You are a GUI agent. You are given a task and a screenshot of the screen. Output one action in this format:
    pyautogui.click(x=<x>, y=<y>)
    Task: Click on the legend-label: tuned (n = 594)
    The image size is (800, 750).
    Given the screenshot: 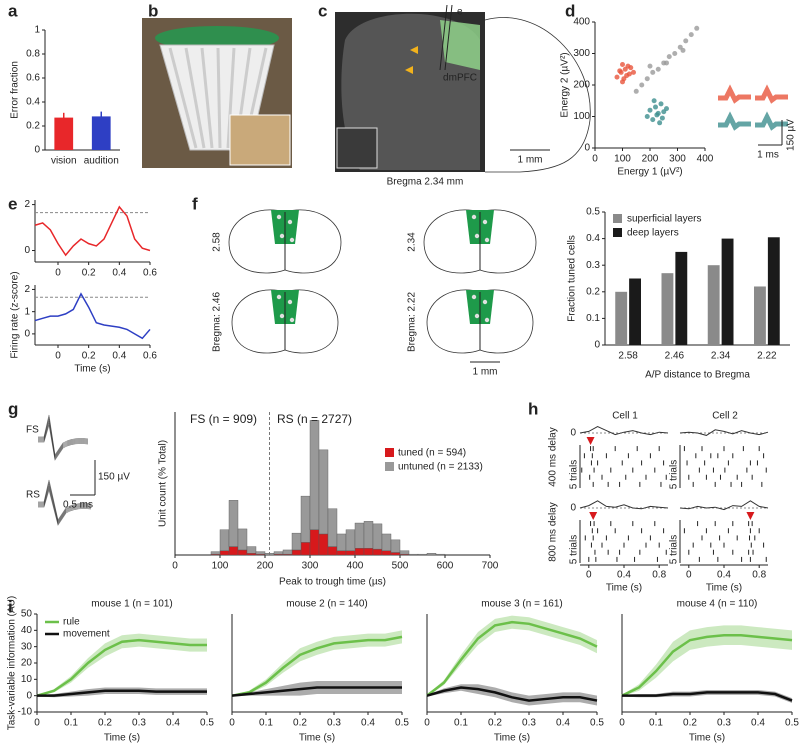 What is the action you would take?
    pyautogui.click(x=432, y=453)
    